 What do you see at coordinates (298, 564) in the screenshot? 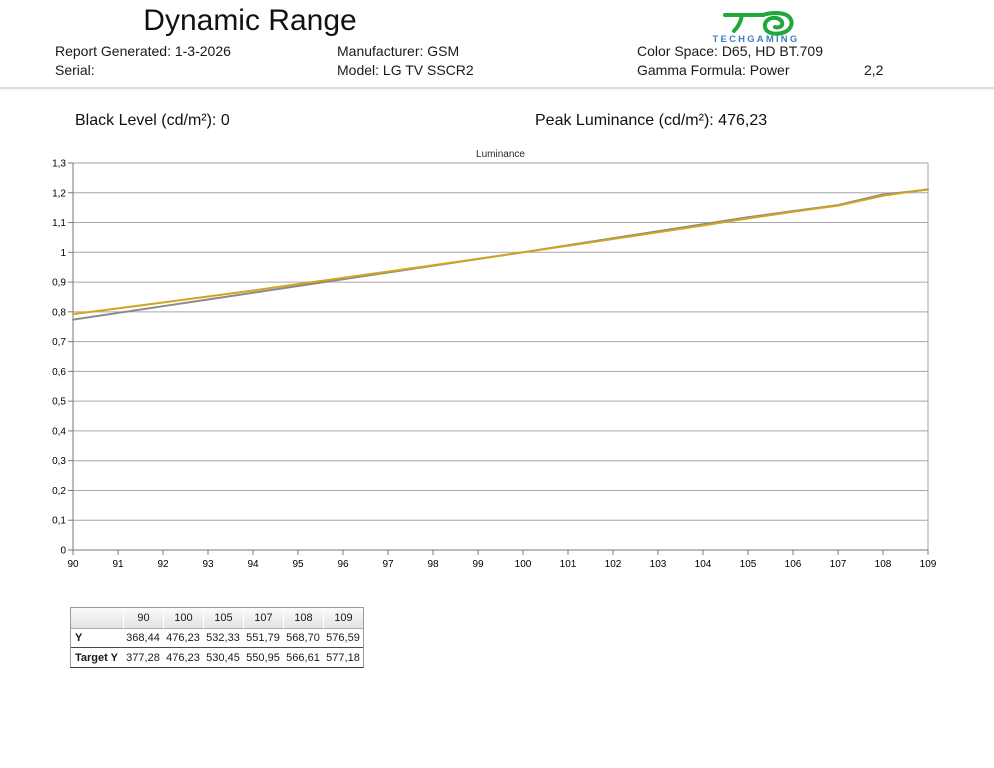
I see `x-axis-label: 95` at bounding box center [298, 564].